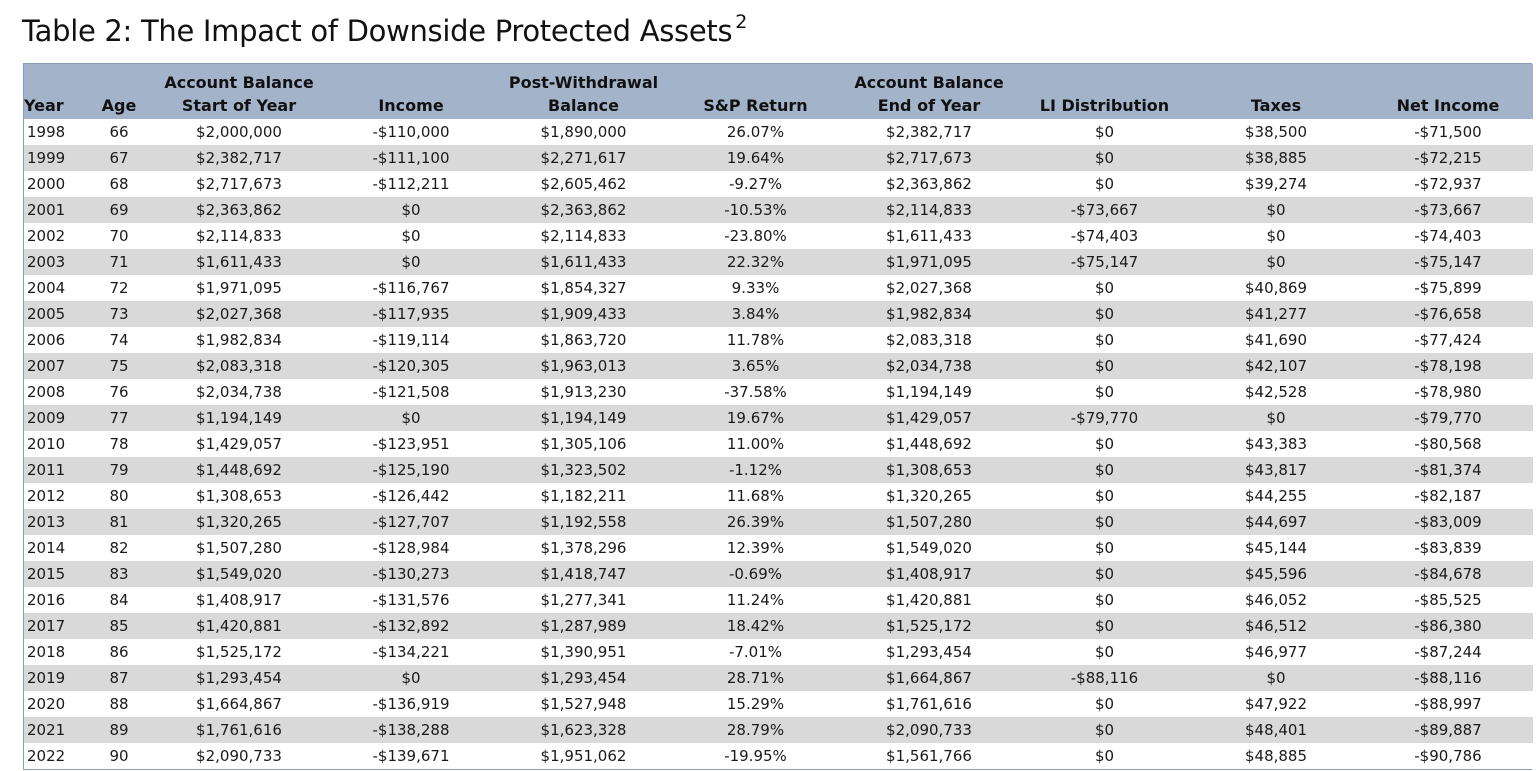 The image size is (1536, 771). I want to click on table-cell: -$81,374, so click(1448, 470).